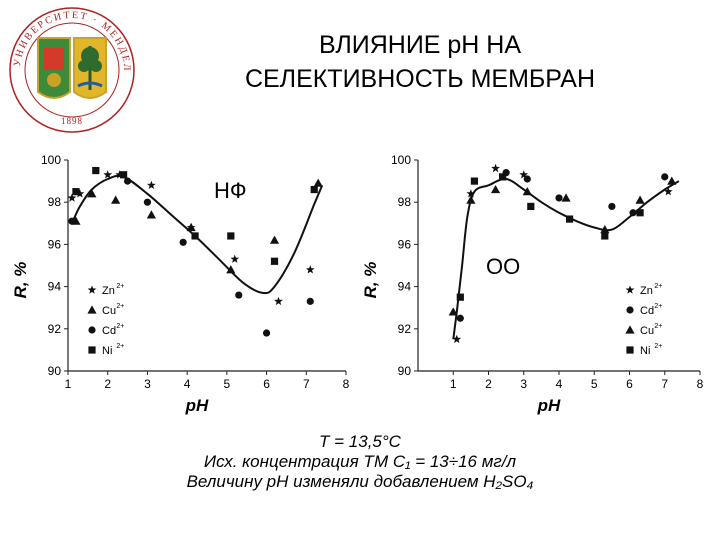 This screenshot has height=540, width=720. I want to click on condition-temperature: T = 13,5°C, so click(360, 441).